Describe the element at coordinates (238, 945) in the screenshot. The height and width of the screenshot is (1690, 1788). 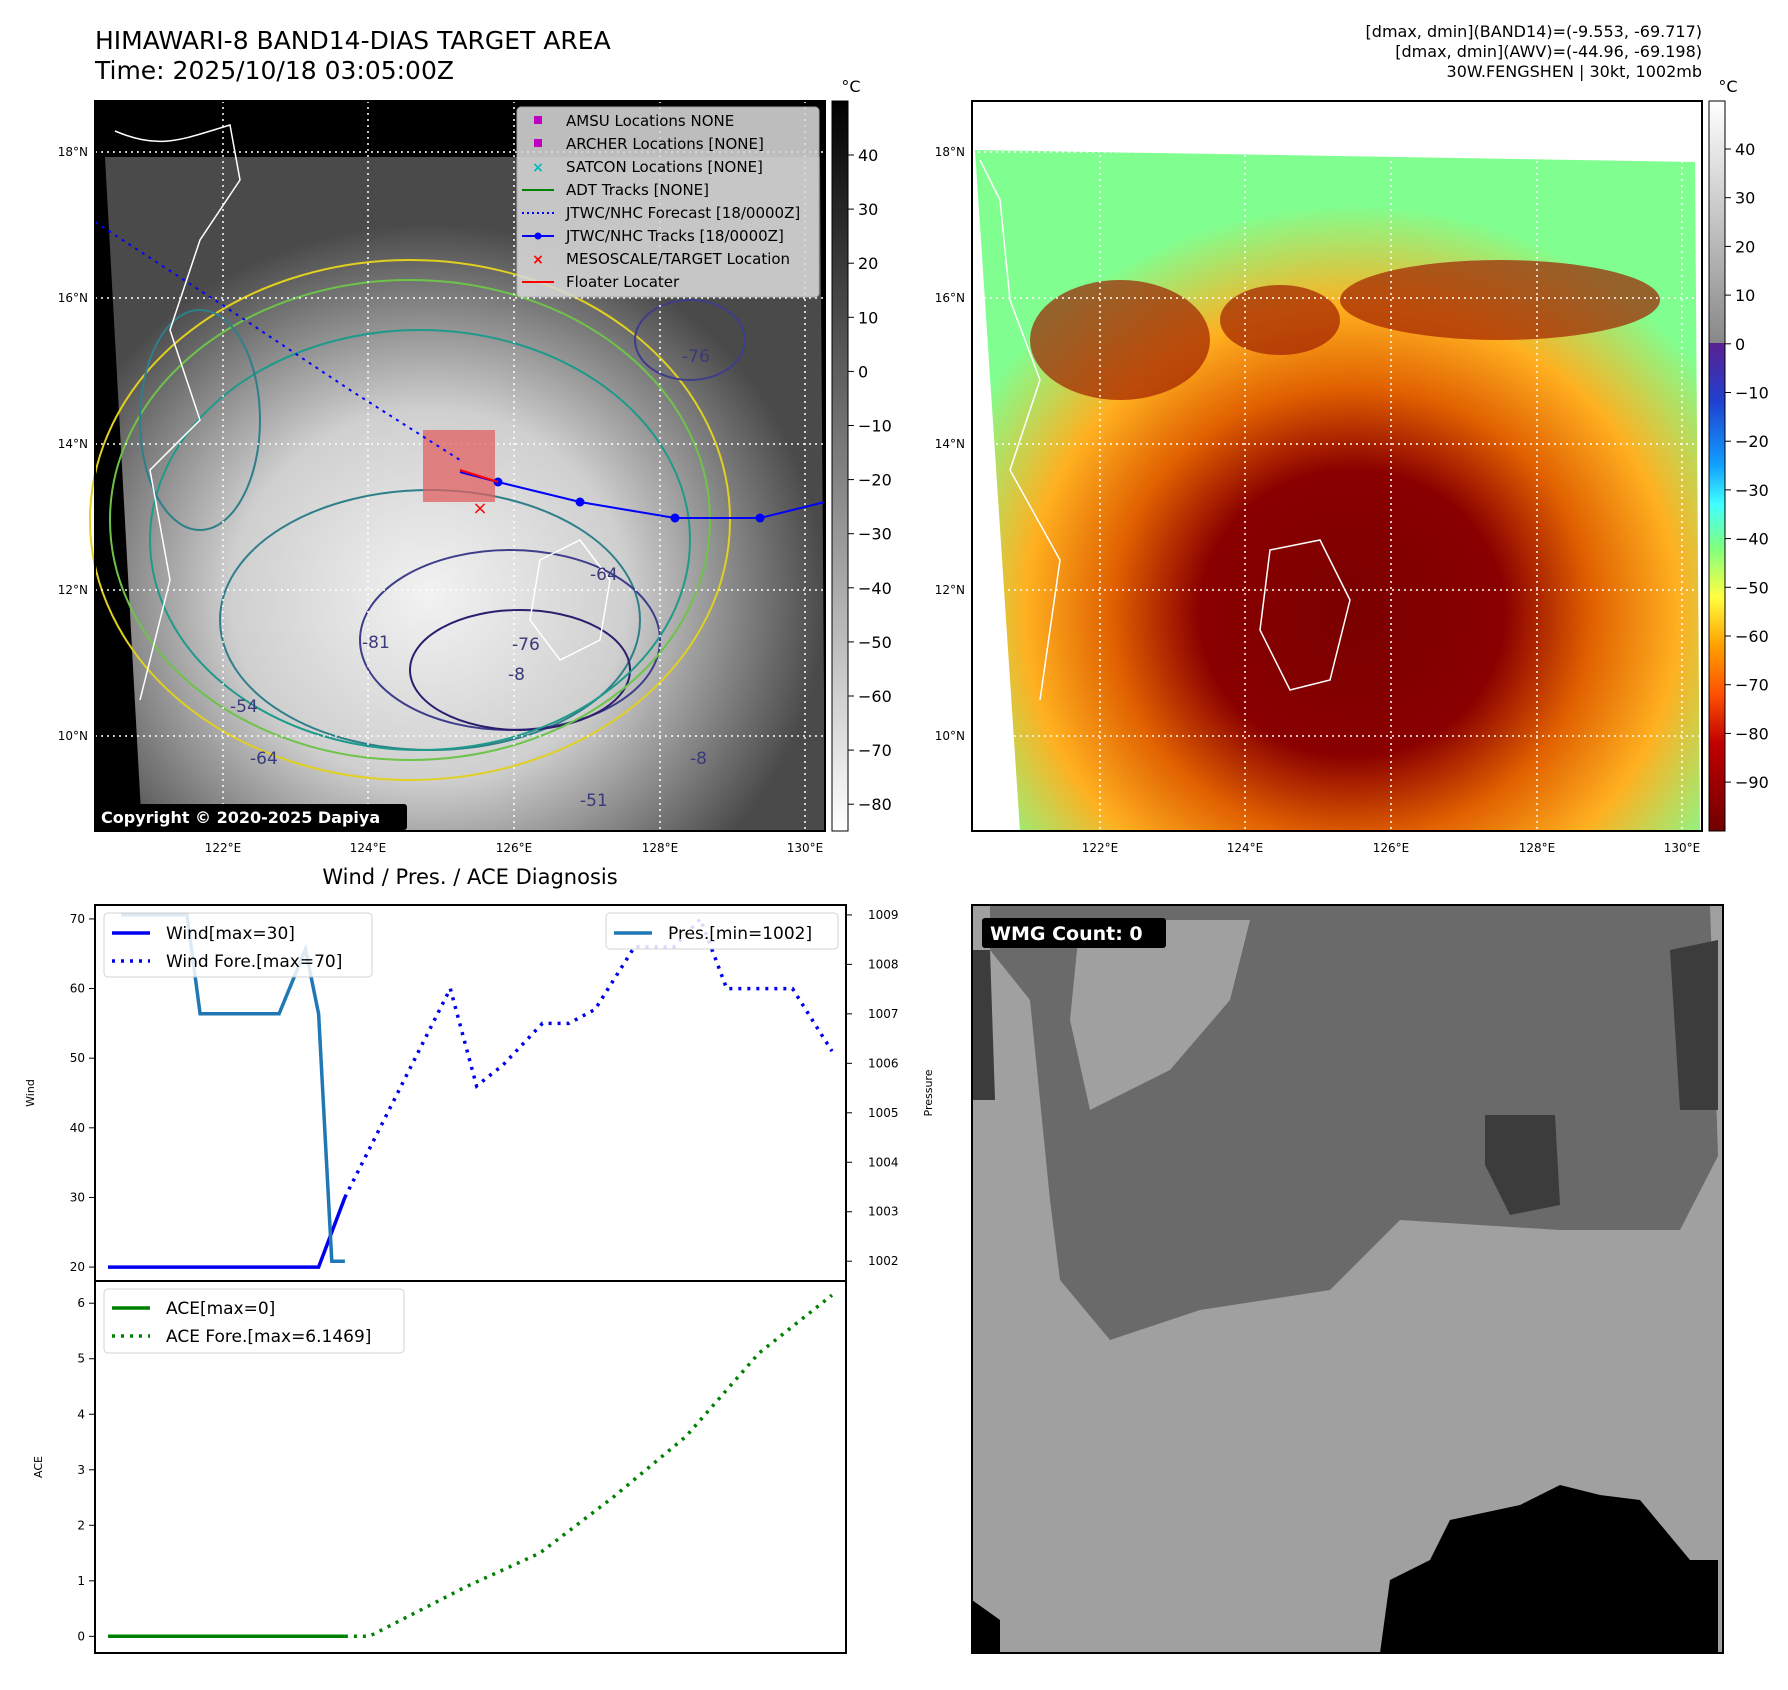
I see `wind-legend-box` at that location.